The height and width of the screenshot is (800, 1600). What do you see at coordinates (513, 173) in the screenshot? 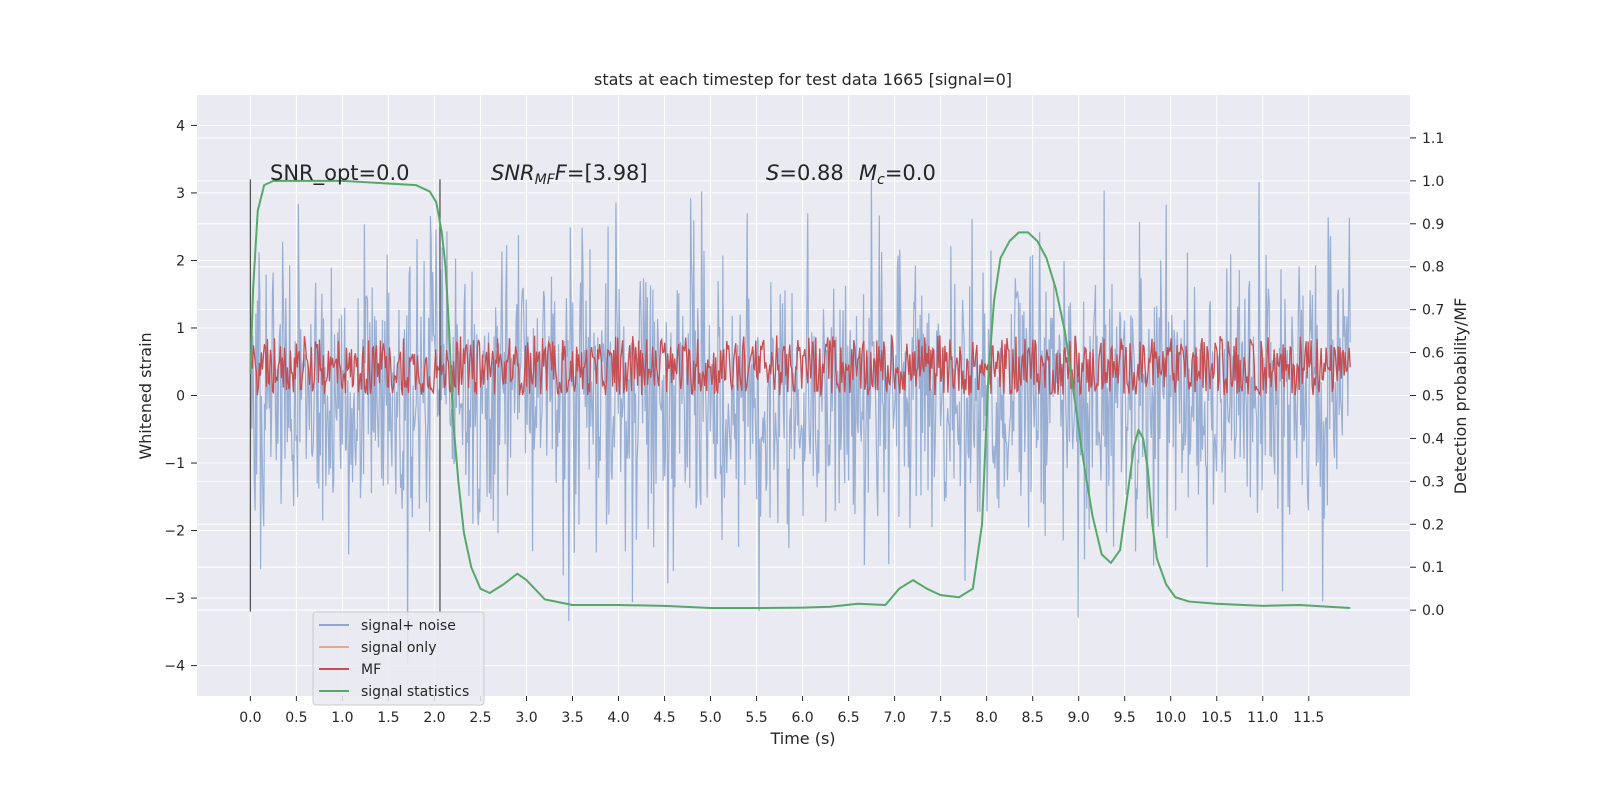
I see `annotation-snr-mf-base: SNR` at bounding box center [513, 173].